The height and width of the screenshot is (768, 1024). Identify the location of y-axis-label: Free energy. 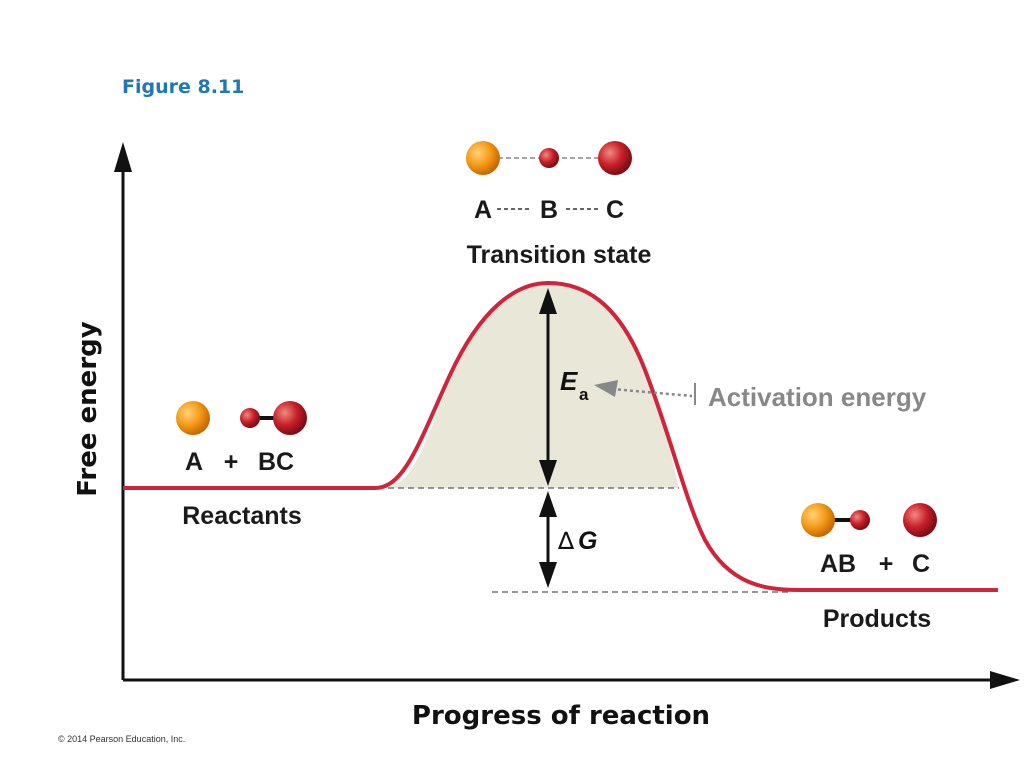
(88, 408).